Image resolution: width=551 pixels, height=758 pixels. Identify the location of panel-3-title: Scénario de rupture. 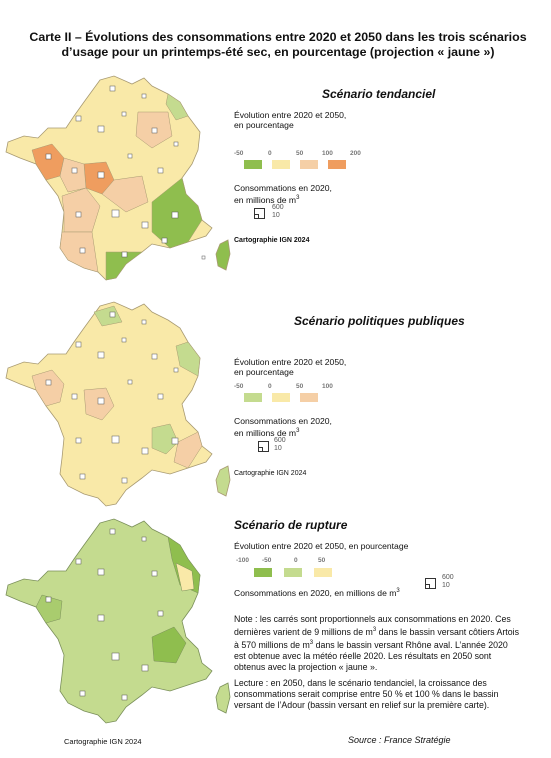
(291, 525).